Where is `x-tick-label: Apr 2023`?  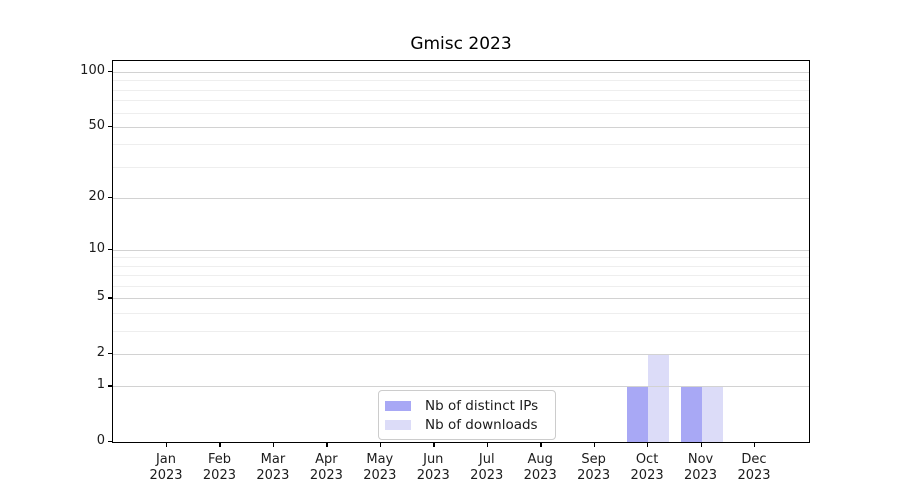 x-tick-label: Apr 2023 is located at coordinates (326, 468).